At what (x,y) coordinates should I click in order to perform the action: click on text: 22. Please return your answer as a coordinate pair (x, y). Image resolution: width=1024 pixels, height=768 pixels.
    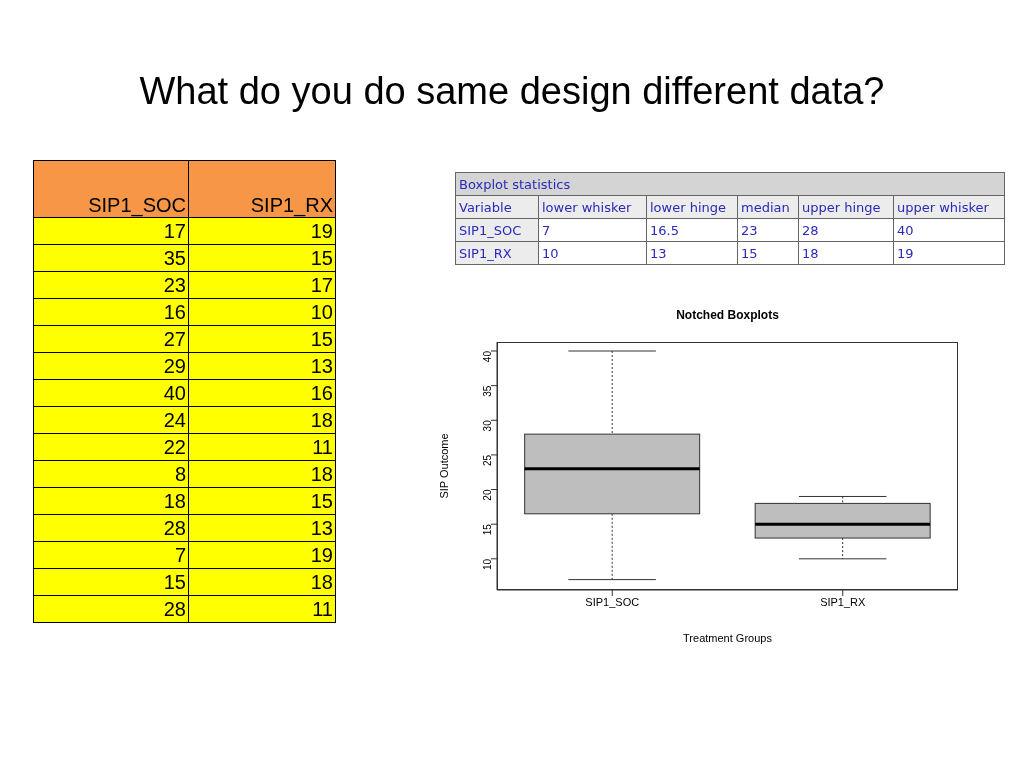
    Looking at the image, I should click on (111, 447).